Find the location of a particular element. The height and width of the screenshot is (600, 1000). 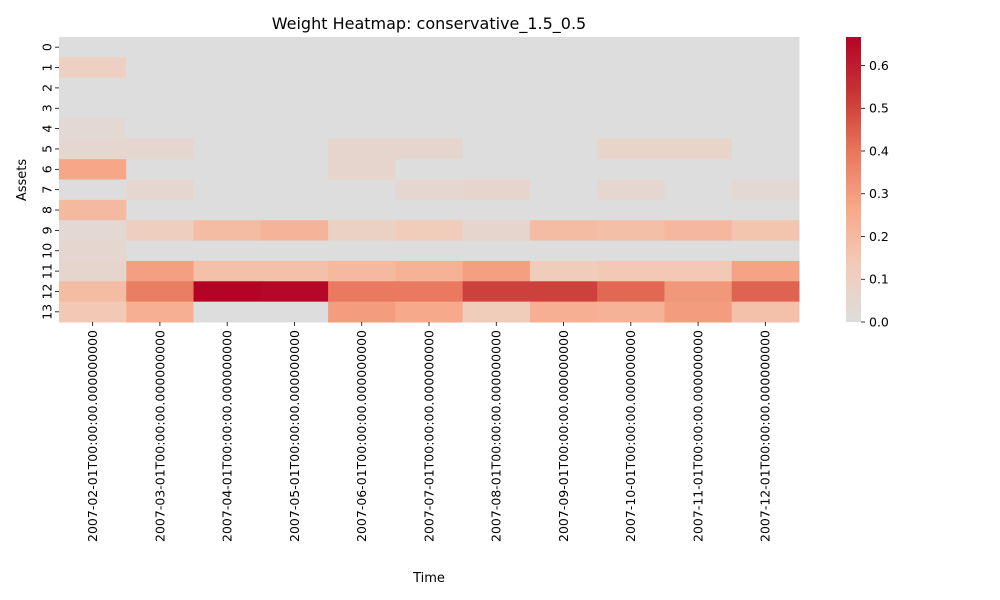

y-tick-label: 5 is located at coordinates (46, 149).